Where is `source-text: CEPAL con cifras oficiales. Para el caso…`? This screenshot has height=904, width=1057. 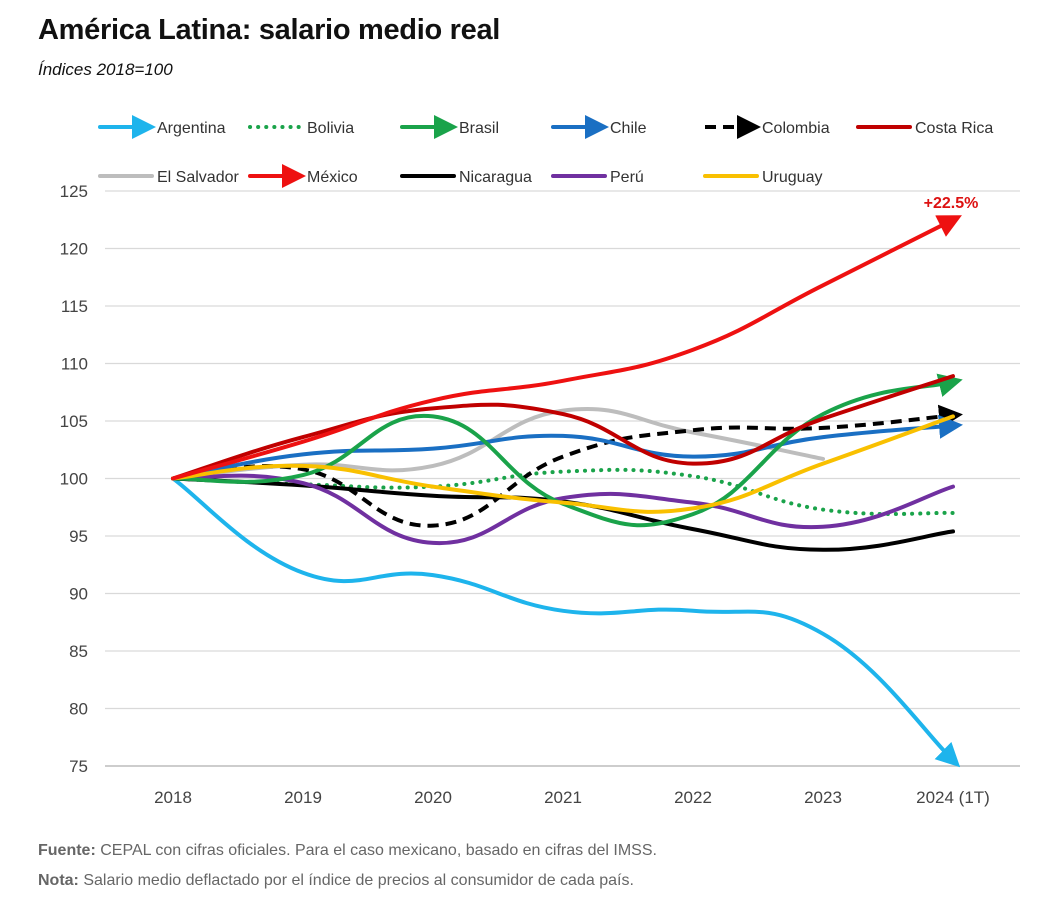 source-text: CEPAL con cifras oficiales. Para el caso… is located at coordinates (376, 850).